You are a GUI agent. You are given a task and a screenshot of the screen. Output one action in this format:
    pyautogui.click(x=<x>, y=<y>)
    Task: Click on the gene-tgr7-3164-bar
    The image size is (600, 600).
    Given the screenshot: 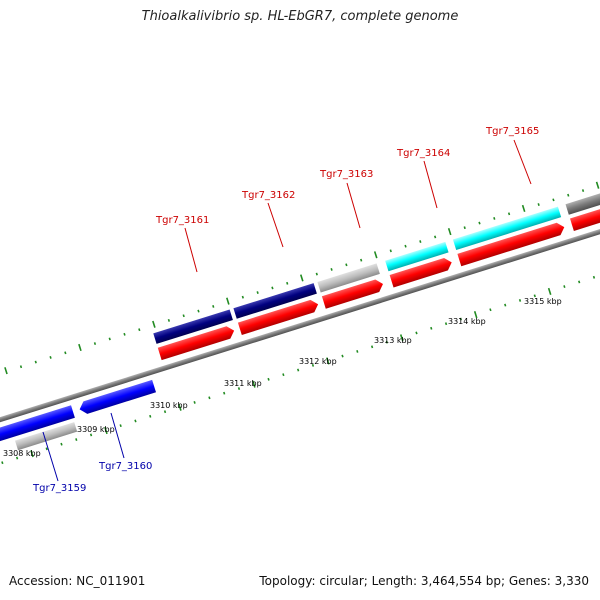 What is the action you would take?
    pyautogui.click(x=417, y=256)
    